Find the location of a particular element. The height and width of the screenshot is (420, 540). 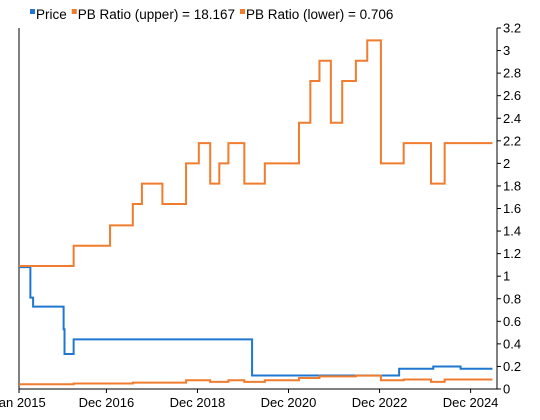

legend-label: PB Ratio (upper) = 18.167 is located at coordinates (156, 14).